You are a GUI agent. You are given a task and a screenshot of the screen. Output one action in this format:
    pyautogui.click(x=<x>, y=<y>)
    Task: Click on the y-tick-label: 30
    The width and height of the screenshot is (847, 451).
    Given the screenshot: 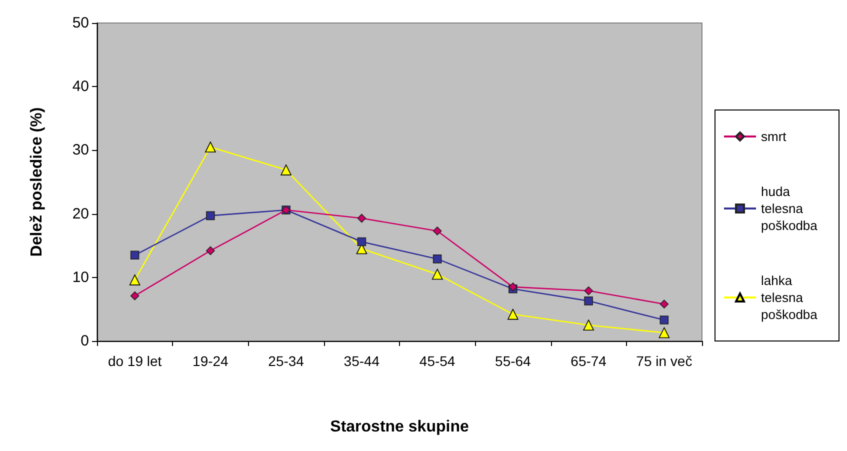 What is the action you would take?
    pyautogui.click(x=80, y=150)
    